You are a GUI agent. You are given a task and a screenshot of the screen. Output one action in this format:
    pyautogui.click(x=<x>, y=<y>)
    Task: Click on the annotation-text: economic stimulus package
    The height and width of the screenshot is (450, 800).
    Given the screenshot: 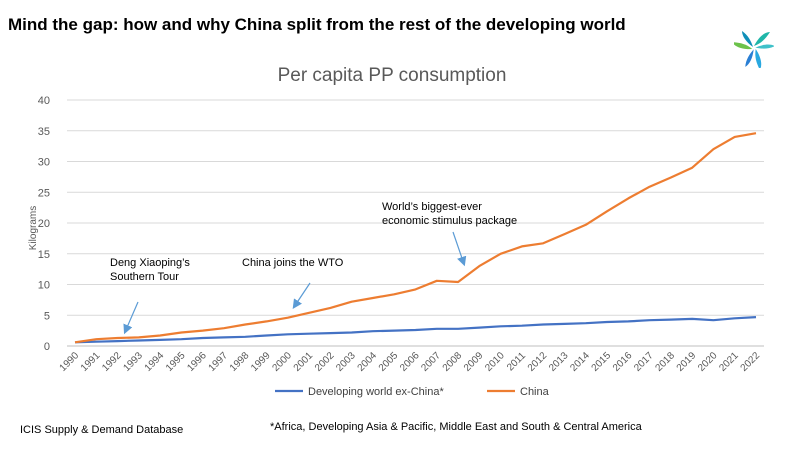 What is the action you would take?
    pyautogui.click(x=449, y=221)
    